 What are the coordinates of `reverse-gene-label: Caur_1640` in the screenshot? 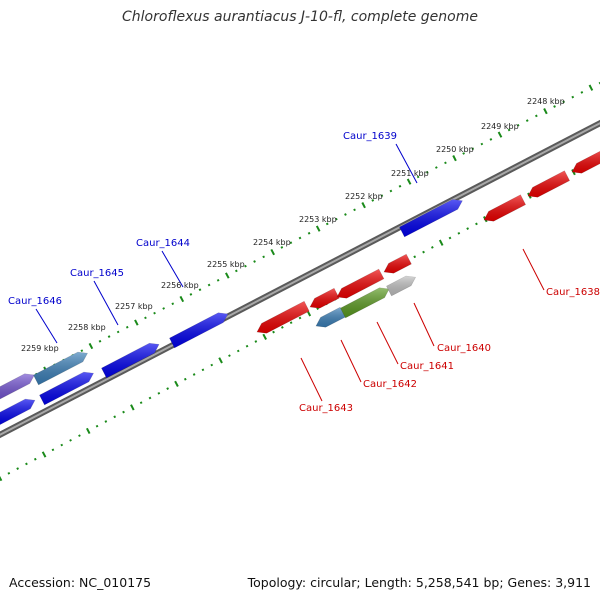 It's located at (464, 348).